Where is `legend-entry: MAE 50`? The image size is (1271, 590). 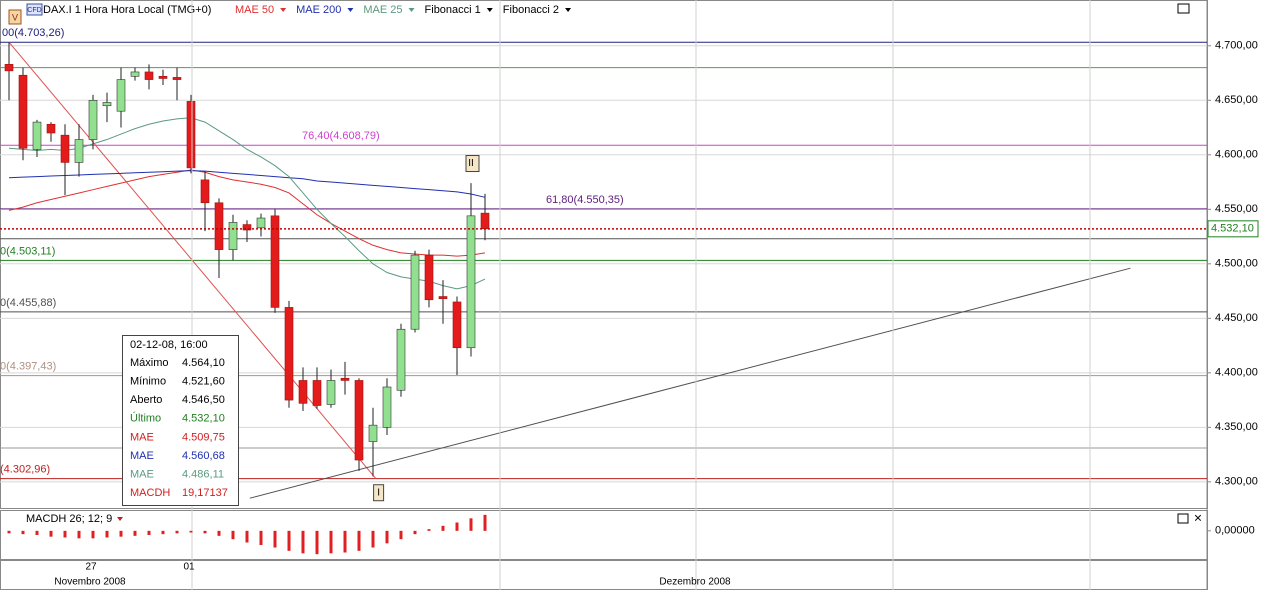 legend-entry: MAE 50 is located at coordinates (254, 10).